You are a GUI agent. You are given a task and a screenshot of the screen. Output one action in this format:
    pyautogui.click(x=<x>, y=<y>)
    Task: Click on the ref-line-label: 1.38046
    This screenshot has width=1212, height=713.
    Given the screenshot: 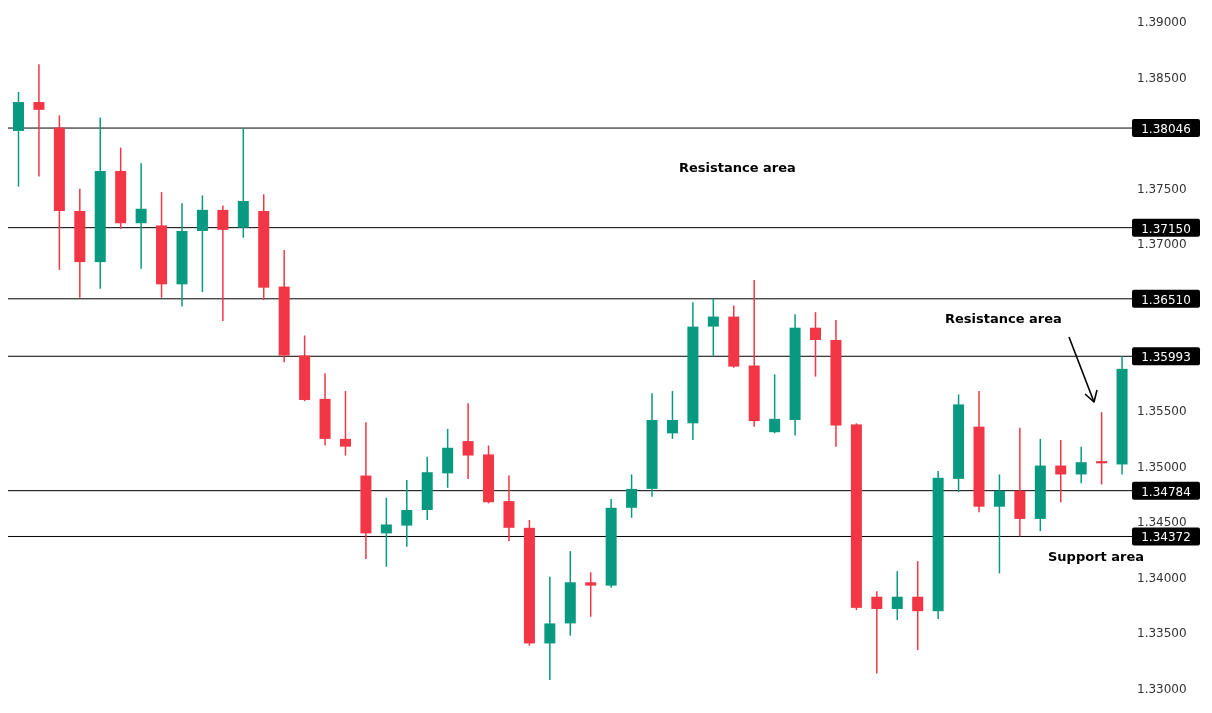 What is the action you would take?
    pyautogui.click(x=1166, y=129)
    